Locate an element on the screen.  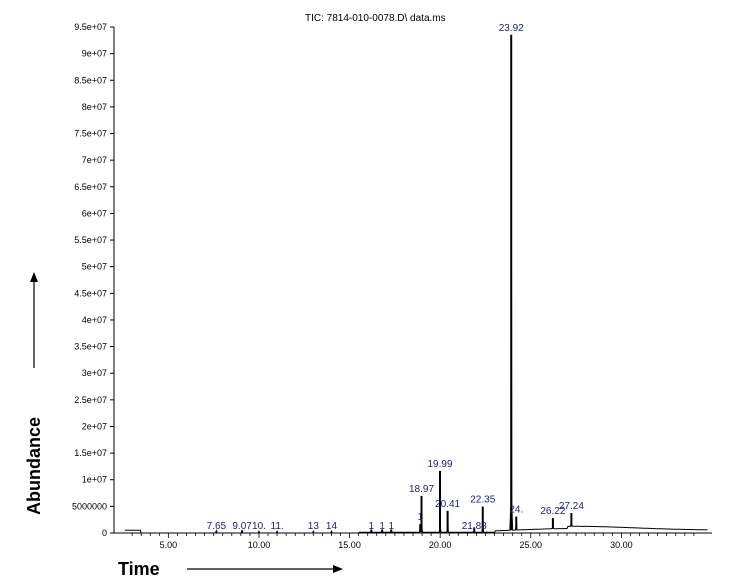
peak-label: 14 is located at coordinates (332, 526).